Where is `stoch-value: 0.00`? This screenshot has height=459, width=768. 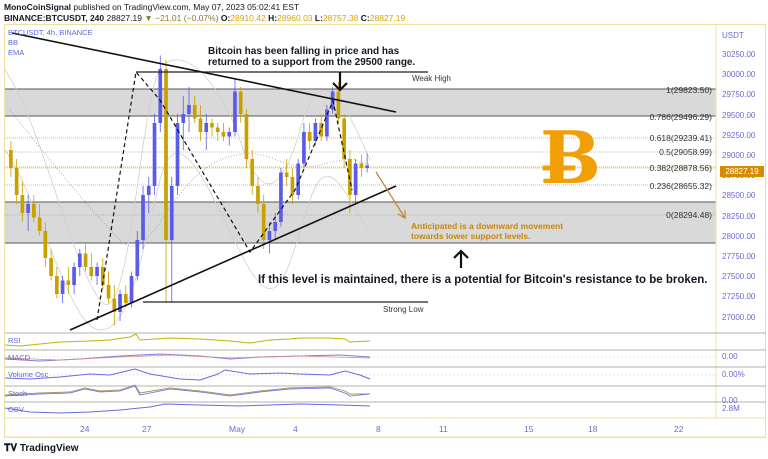 stoch-value: 0.00 is located at coordinates (730, 400).